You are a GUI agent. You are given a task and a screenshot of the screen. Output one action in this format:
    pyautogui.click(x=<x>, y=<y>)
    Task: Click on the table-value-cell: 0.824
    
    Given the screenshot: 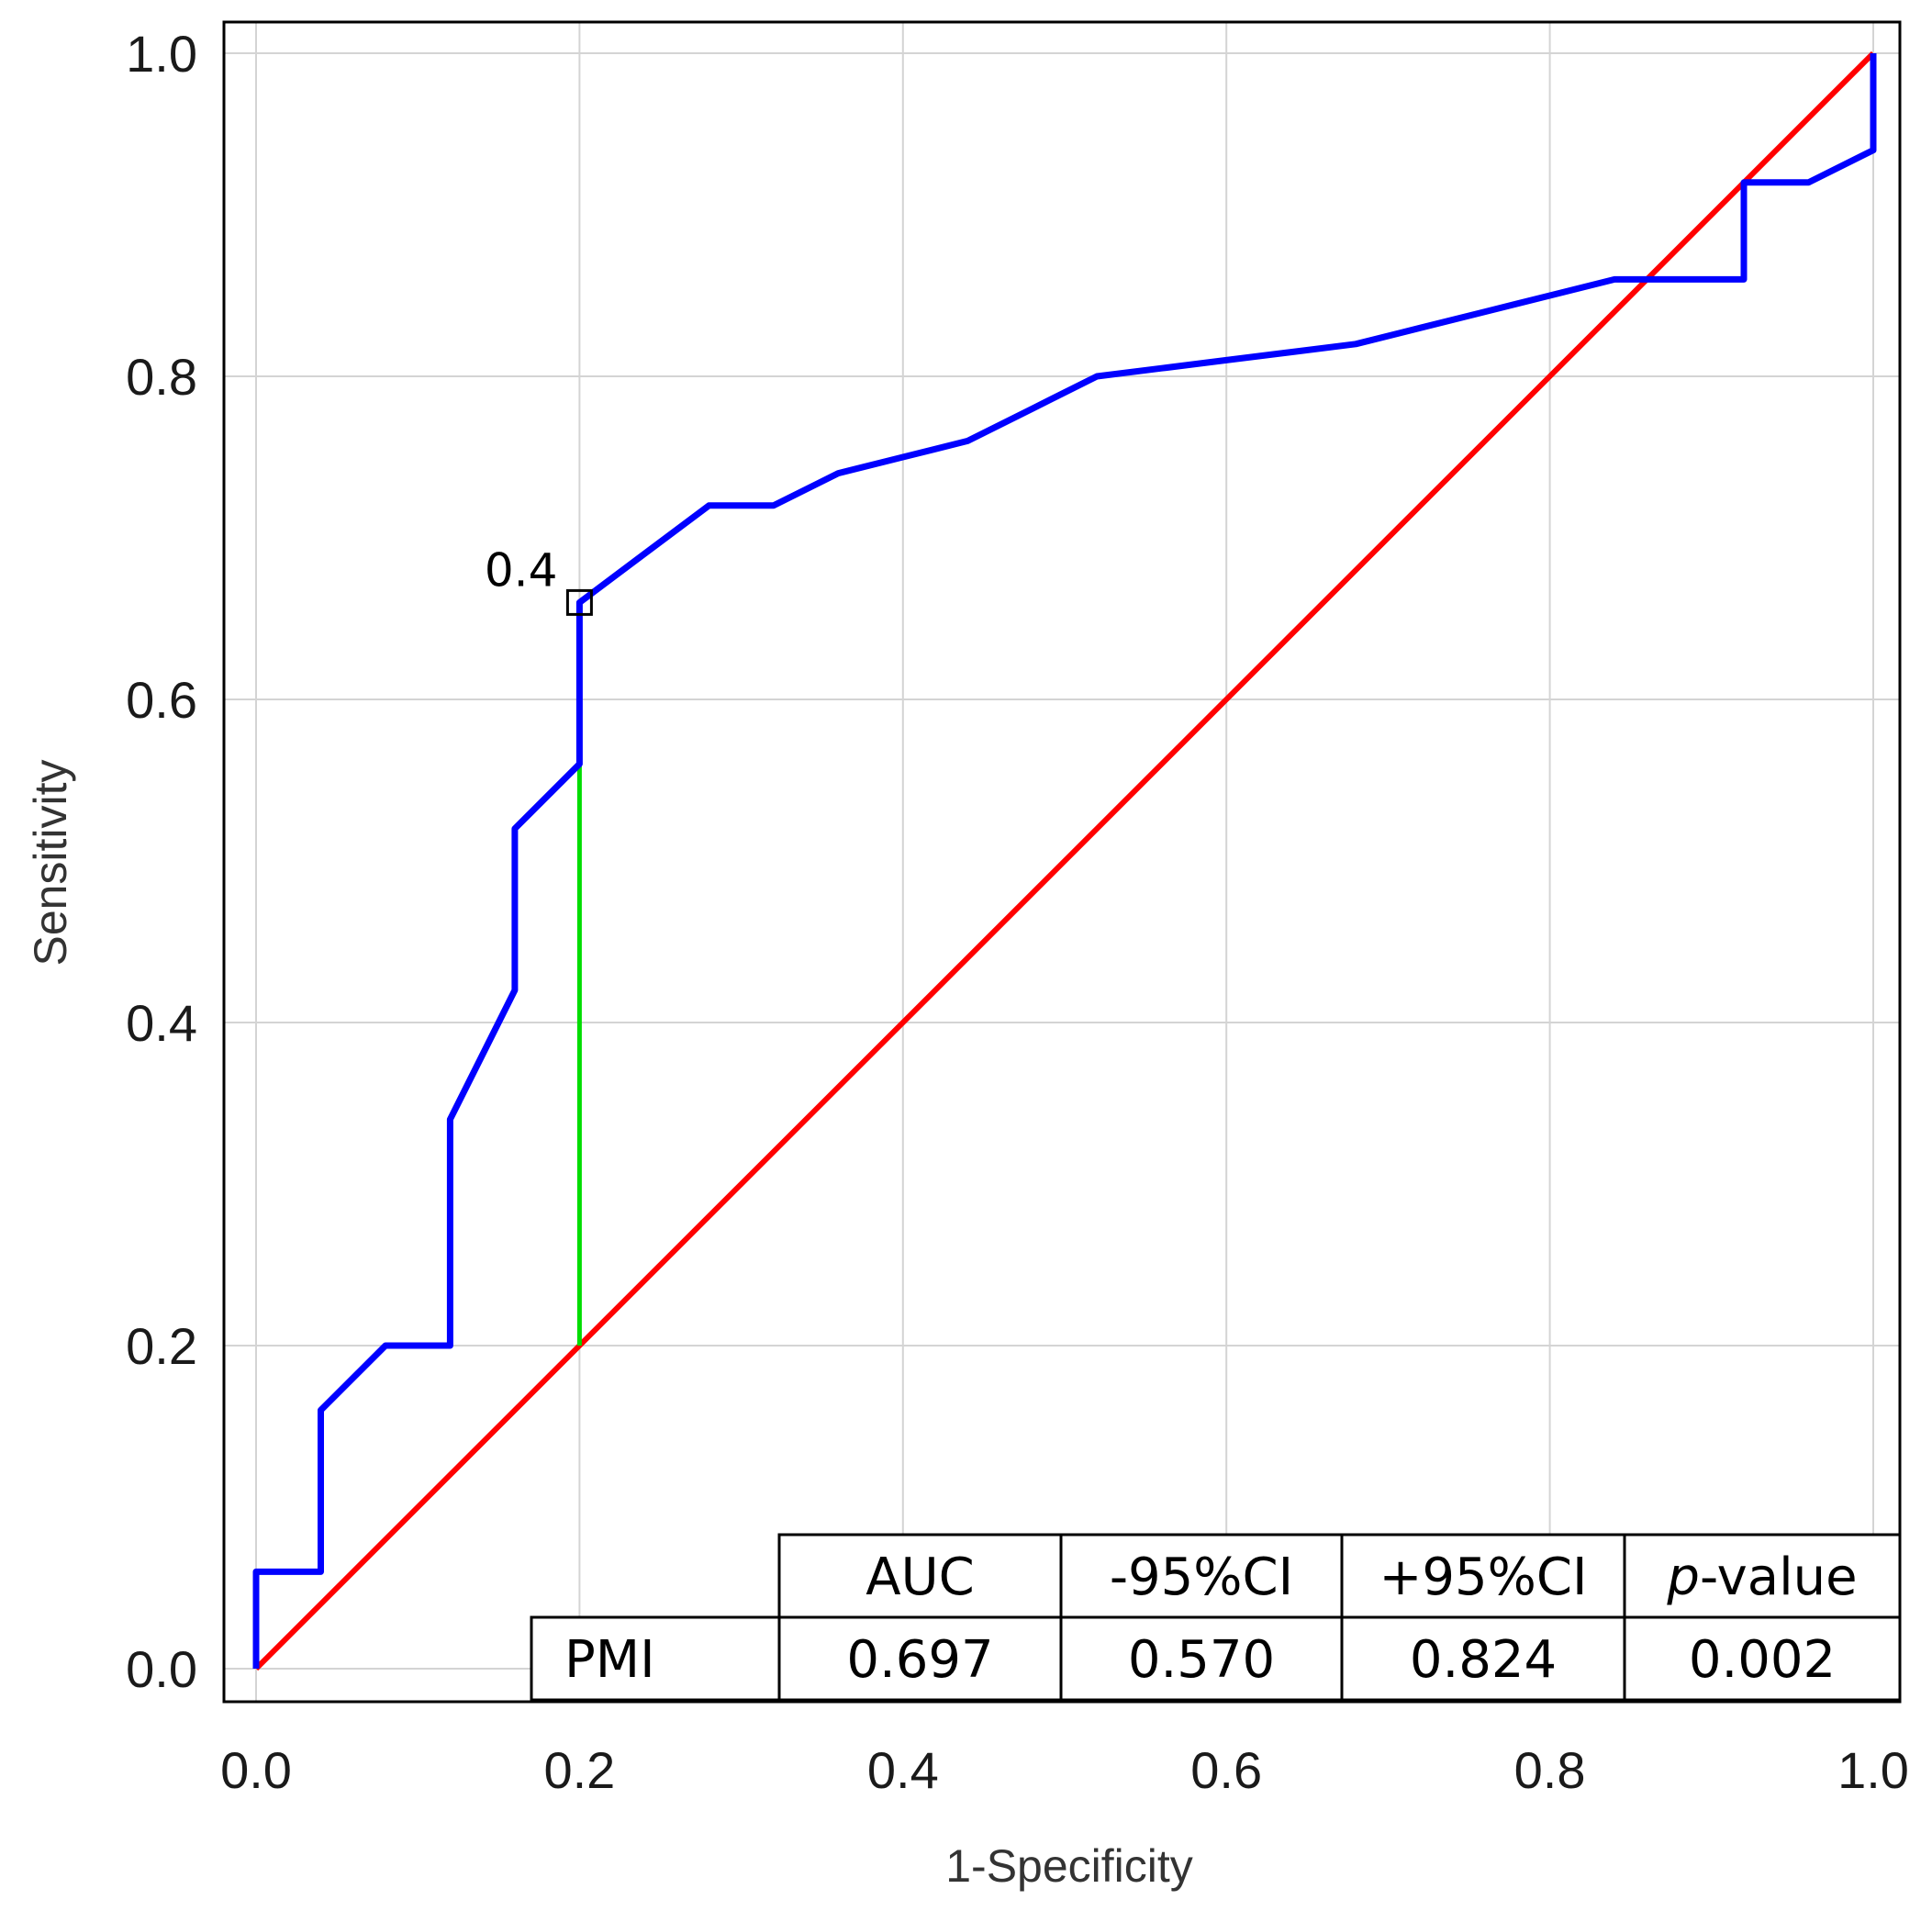 What is the action you would take?
    pyautogui.click(x=1483, y=1660)
    